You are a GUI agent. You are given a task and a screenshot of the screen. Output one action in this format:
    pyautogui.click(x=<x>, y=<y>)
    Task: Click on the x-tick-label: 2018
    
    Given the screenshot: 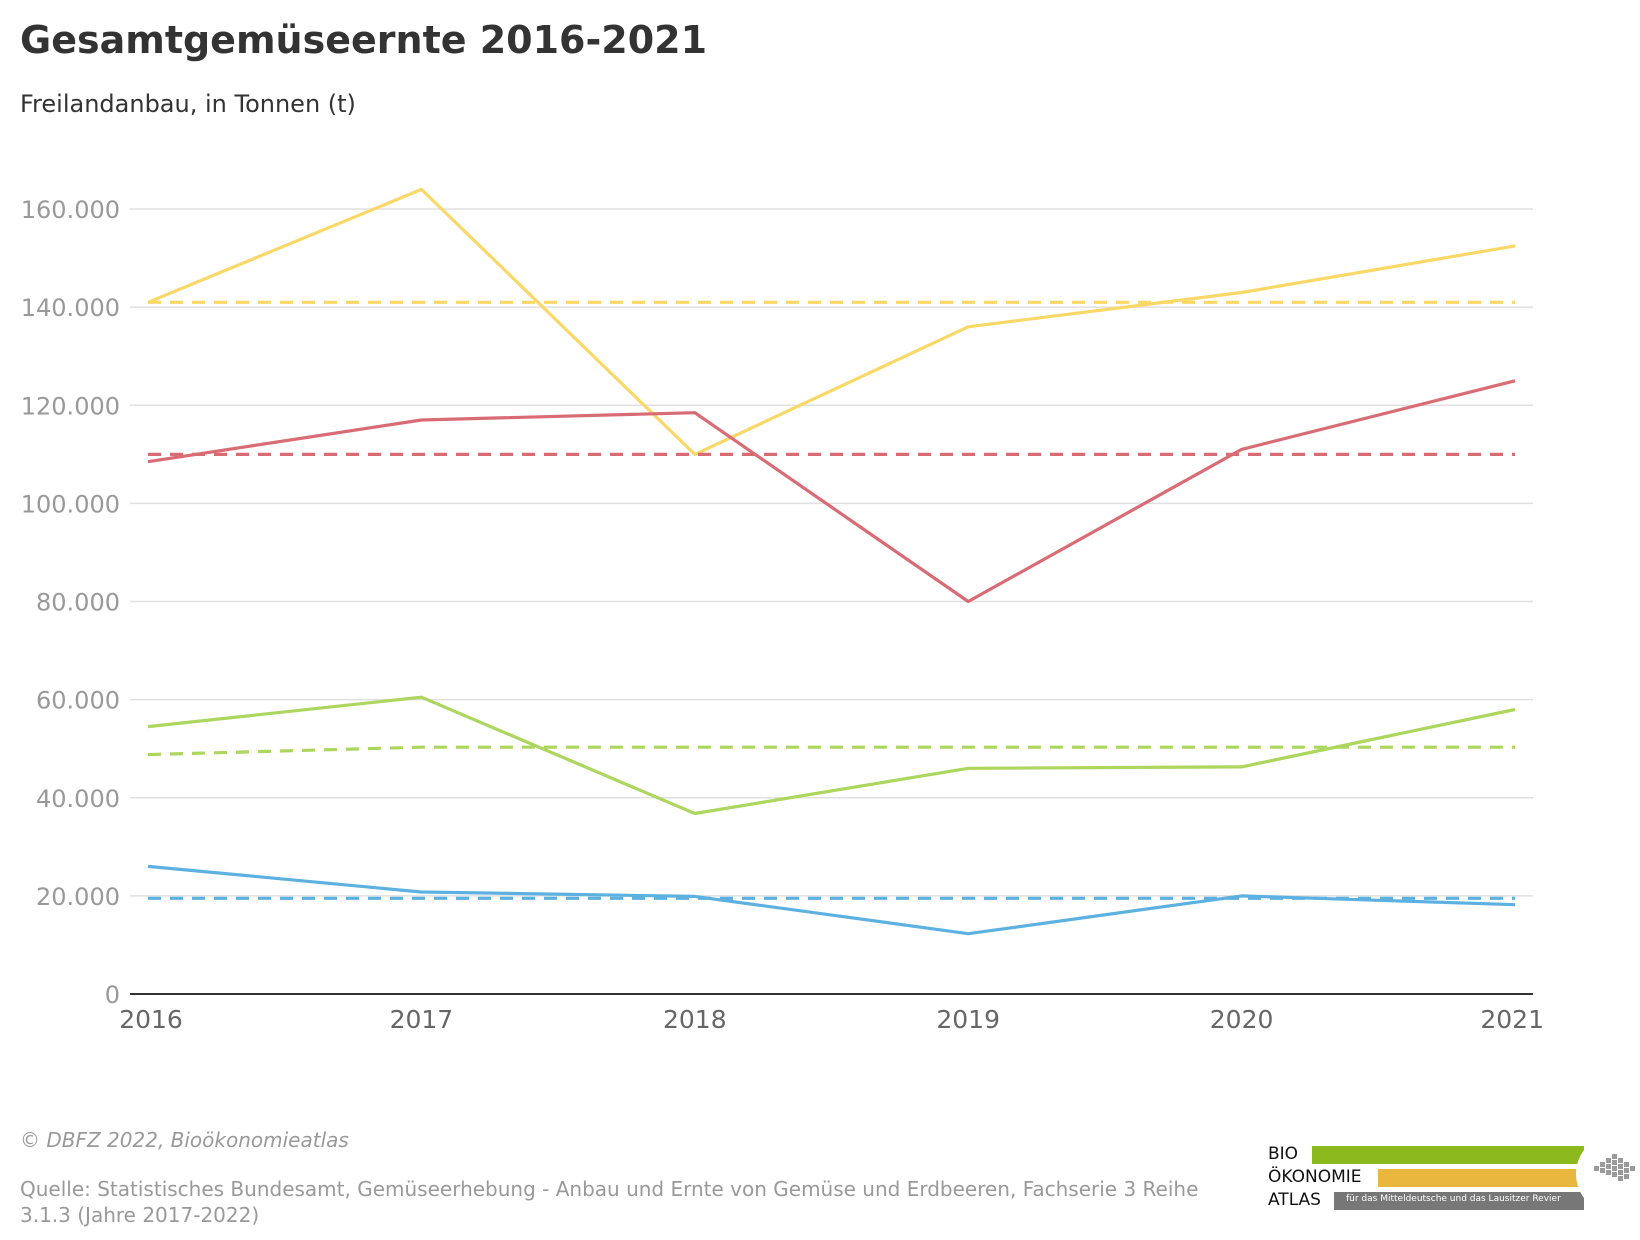 What is the action you would take?
    pyautogui.click(x=695, y=1019)
    